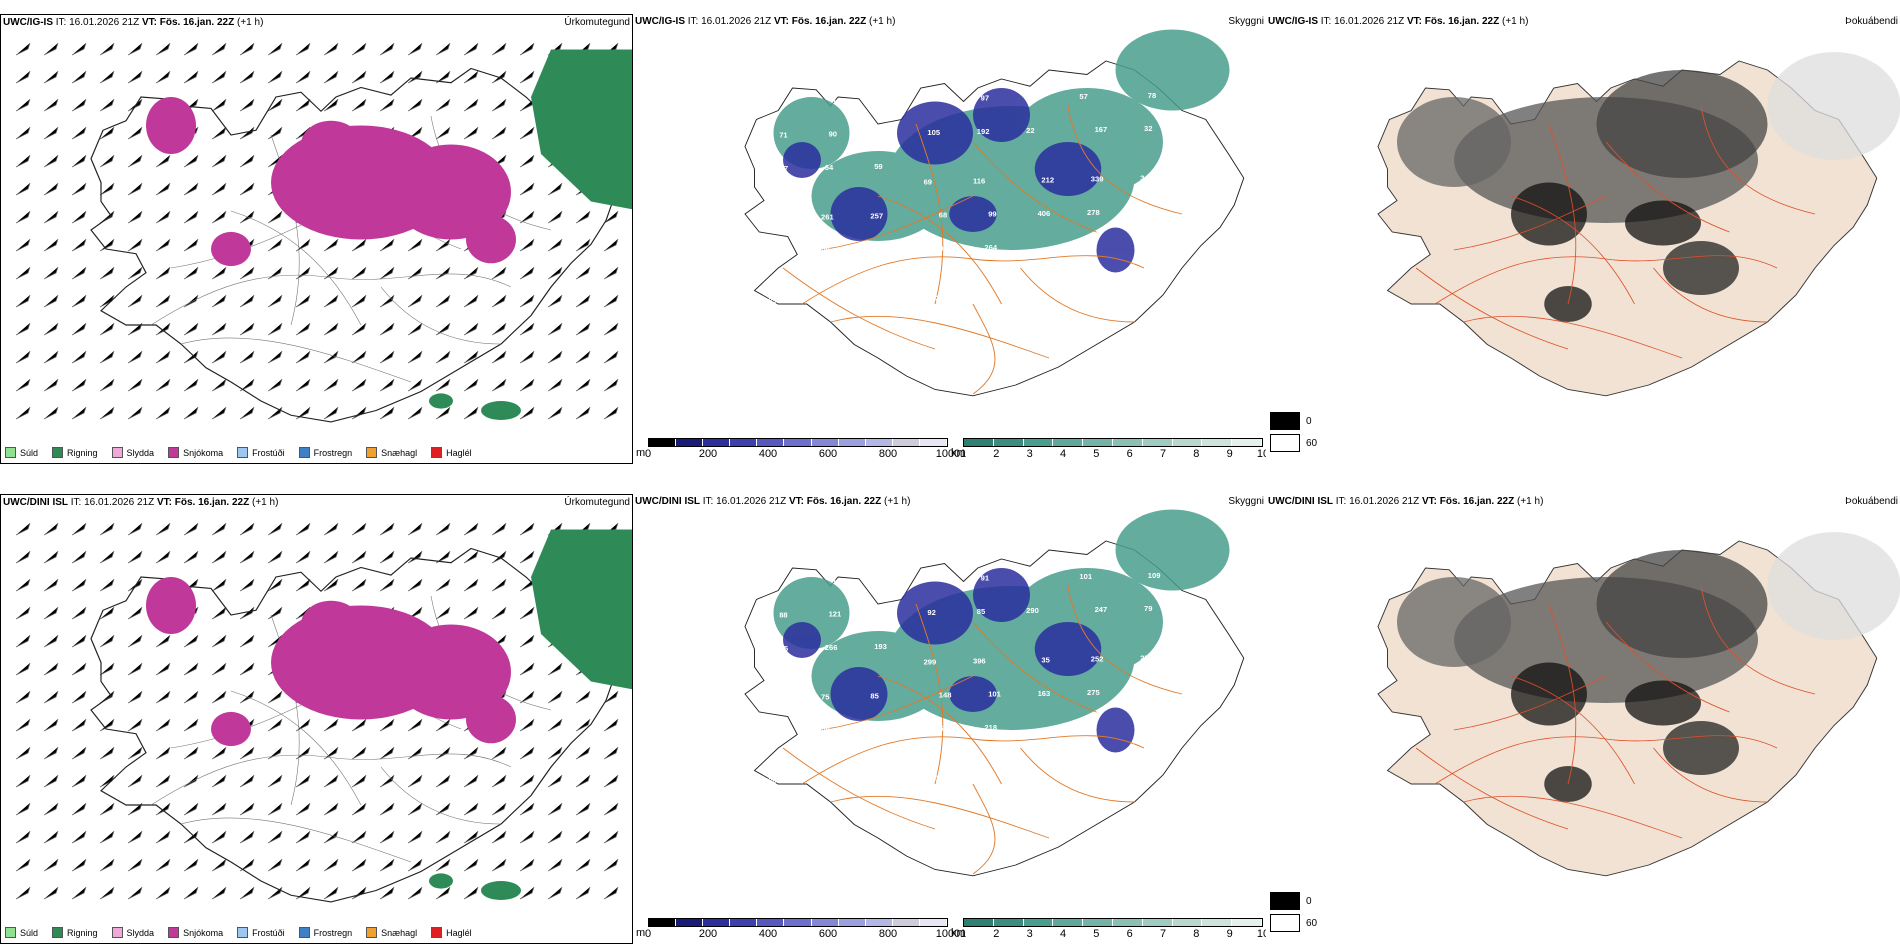 This screenshot has width=1900, height=950. What do you see at coordinates (996, 934) in the screenshot?
I see `scale-tick: 2` at bounding box center [996, 934].